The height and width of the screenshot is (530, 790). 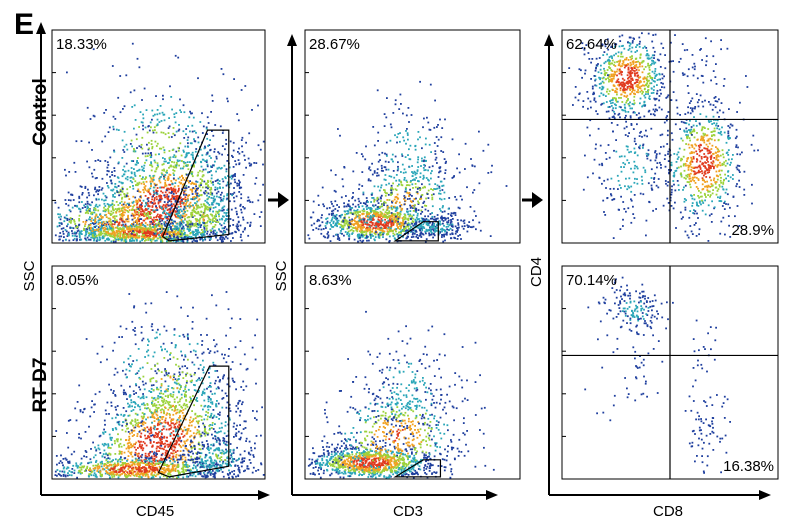 I want to click on arrowhead-icon, so click(x=492, y=495).